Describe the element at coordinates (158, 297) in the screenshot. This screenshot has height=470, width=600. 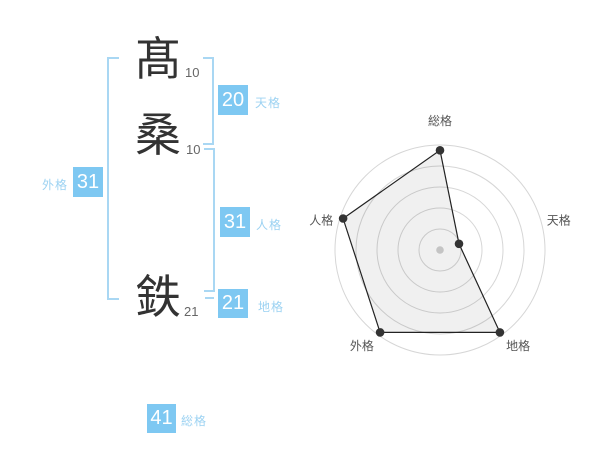
I see `name-character-3: 鉄` at that location.